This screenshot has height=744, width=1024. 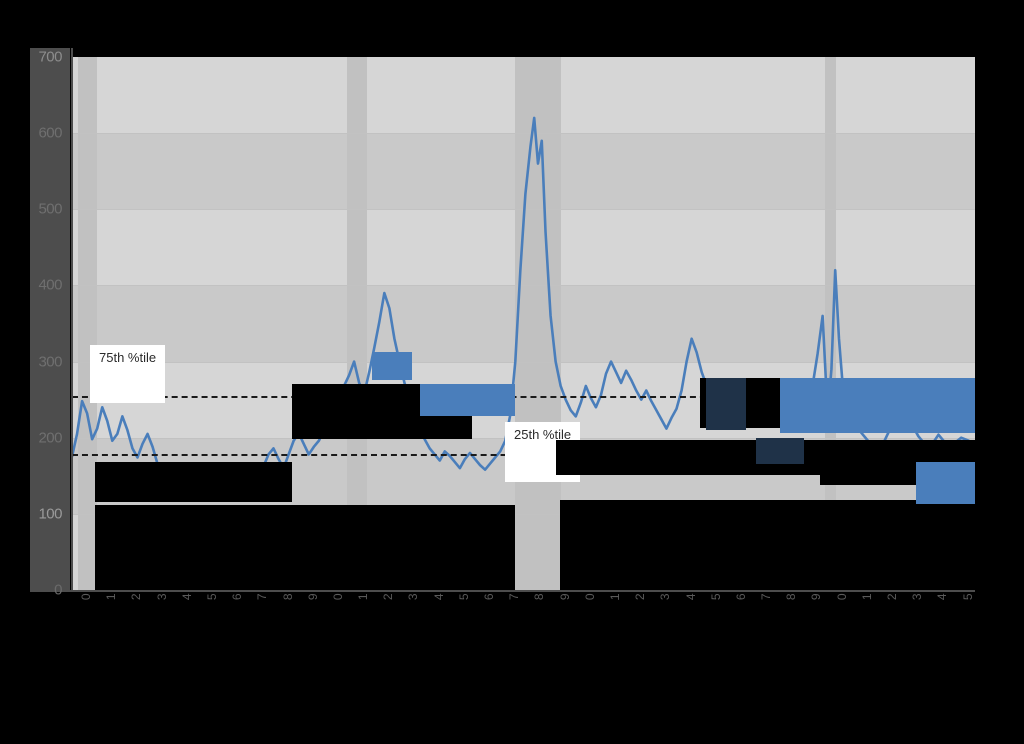 What do you see at coordinates (72, 319) in the screenshot?
I see `y-axis-line` at bounding box center [72, 319].